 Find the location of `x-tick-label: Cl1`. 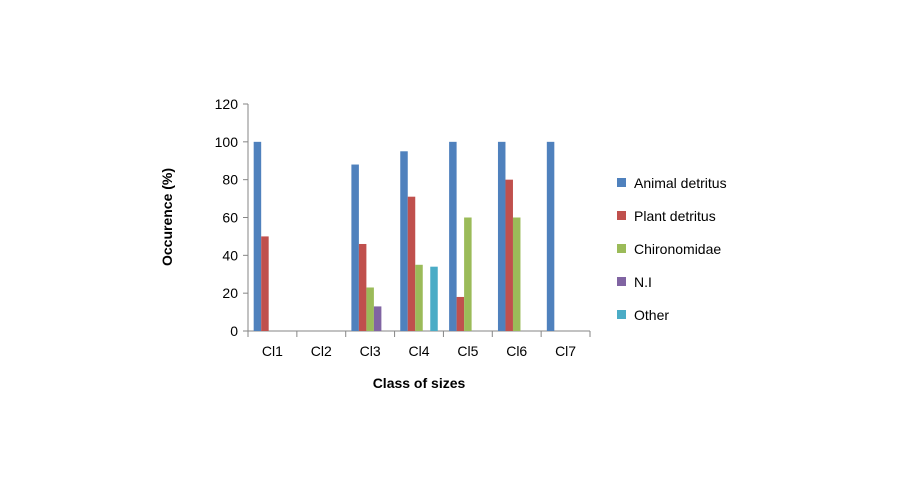

x-tick-label: Cl1 is located at coordinates (272, 351).